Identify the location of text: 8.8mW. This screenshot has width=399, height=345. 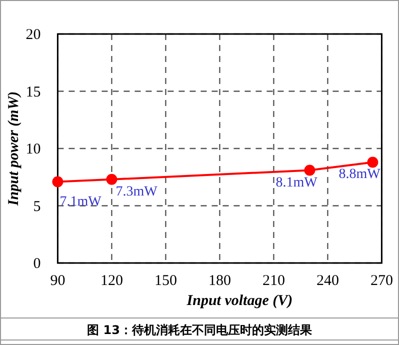
(359, 174).